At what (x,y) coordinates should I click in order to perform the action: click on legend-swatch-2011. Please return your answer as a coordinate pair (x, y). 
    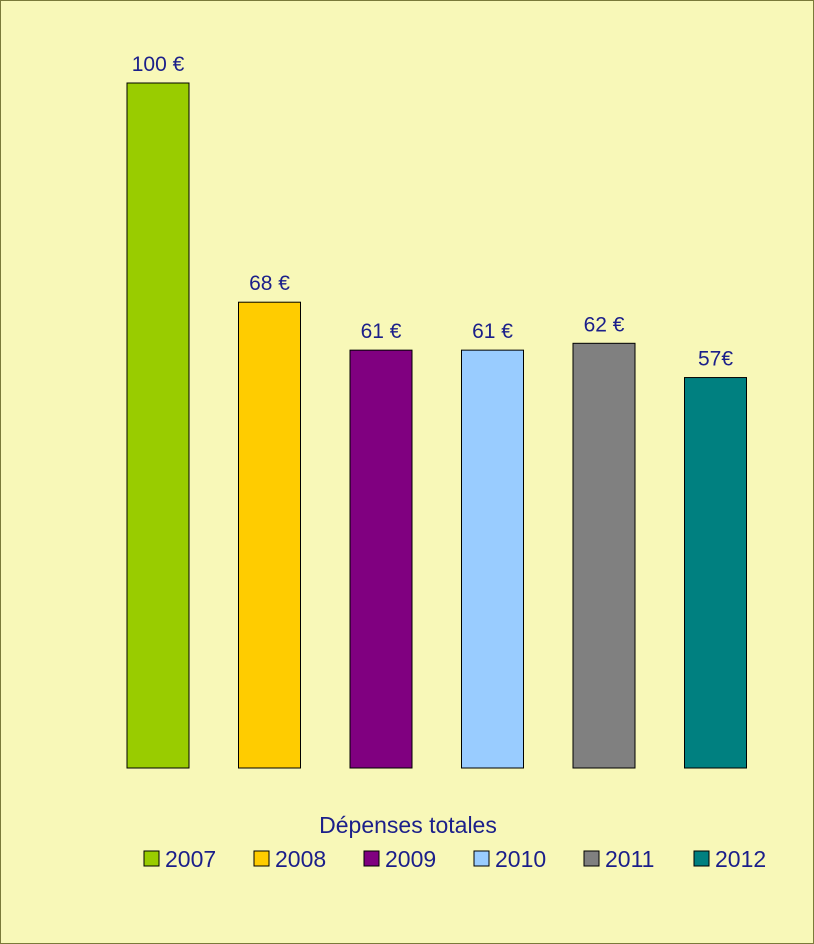
    Looking at the image, I should click on (591, 858).